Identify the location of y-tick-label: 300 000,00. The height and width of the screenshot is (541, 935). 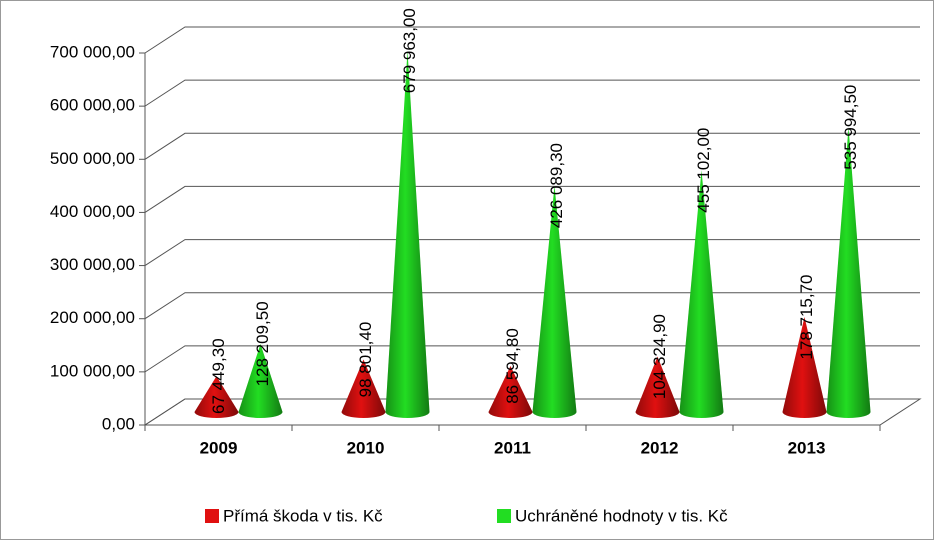
(92, 264).